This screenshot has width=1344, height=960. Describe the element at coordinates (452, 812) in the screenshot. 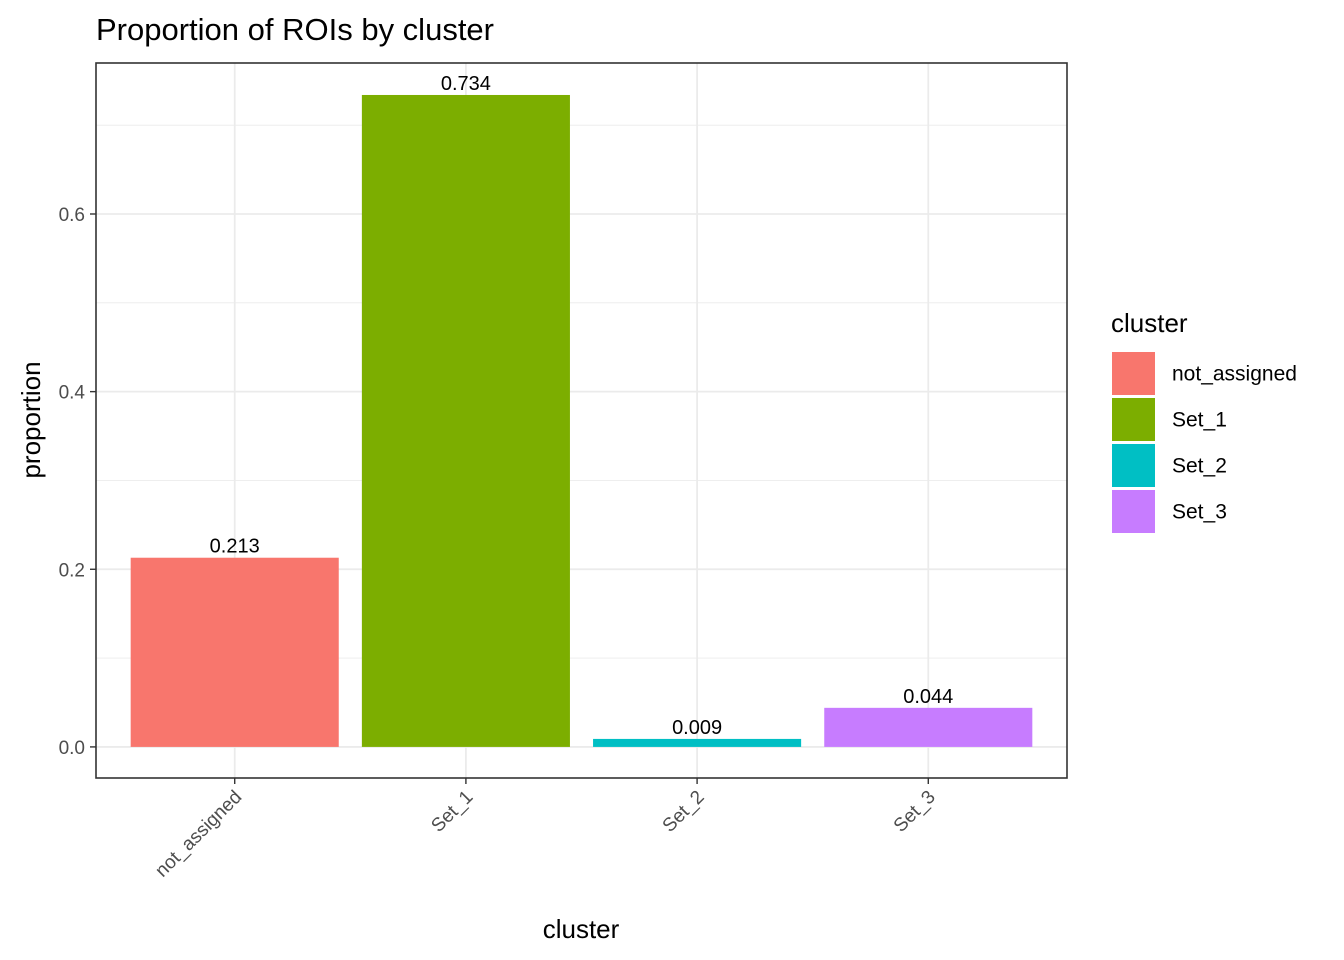

I see `x-tick-label: Set_1` at that location.